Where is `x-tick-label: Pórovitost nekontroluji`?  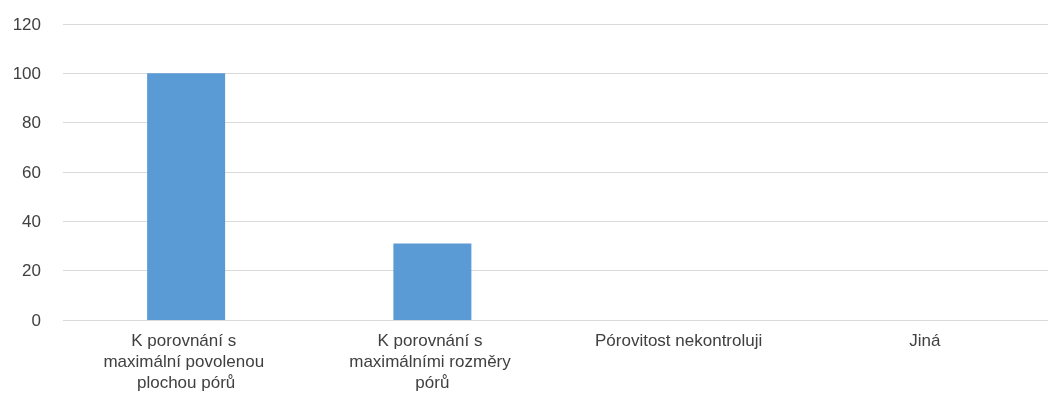
x-tick-label: Pórovitost nekontroluji is located at coordinates (678, 340).